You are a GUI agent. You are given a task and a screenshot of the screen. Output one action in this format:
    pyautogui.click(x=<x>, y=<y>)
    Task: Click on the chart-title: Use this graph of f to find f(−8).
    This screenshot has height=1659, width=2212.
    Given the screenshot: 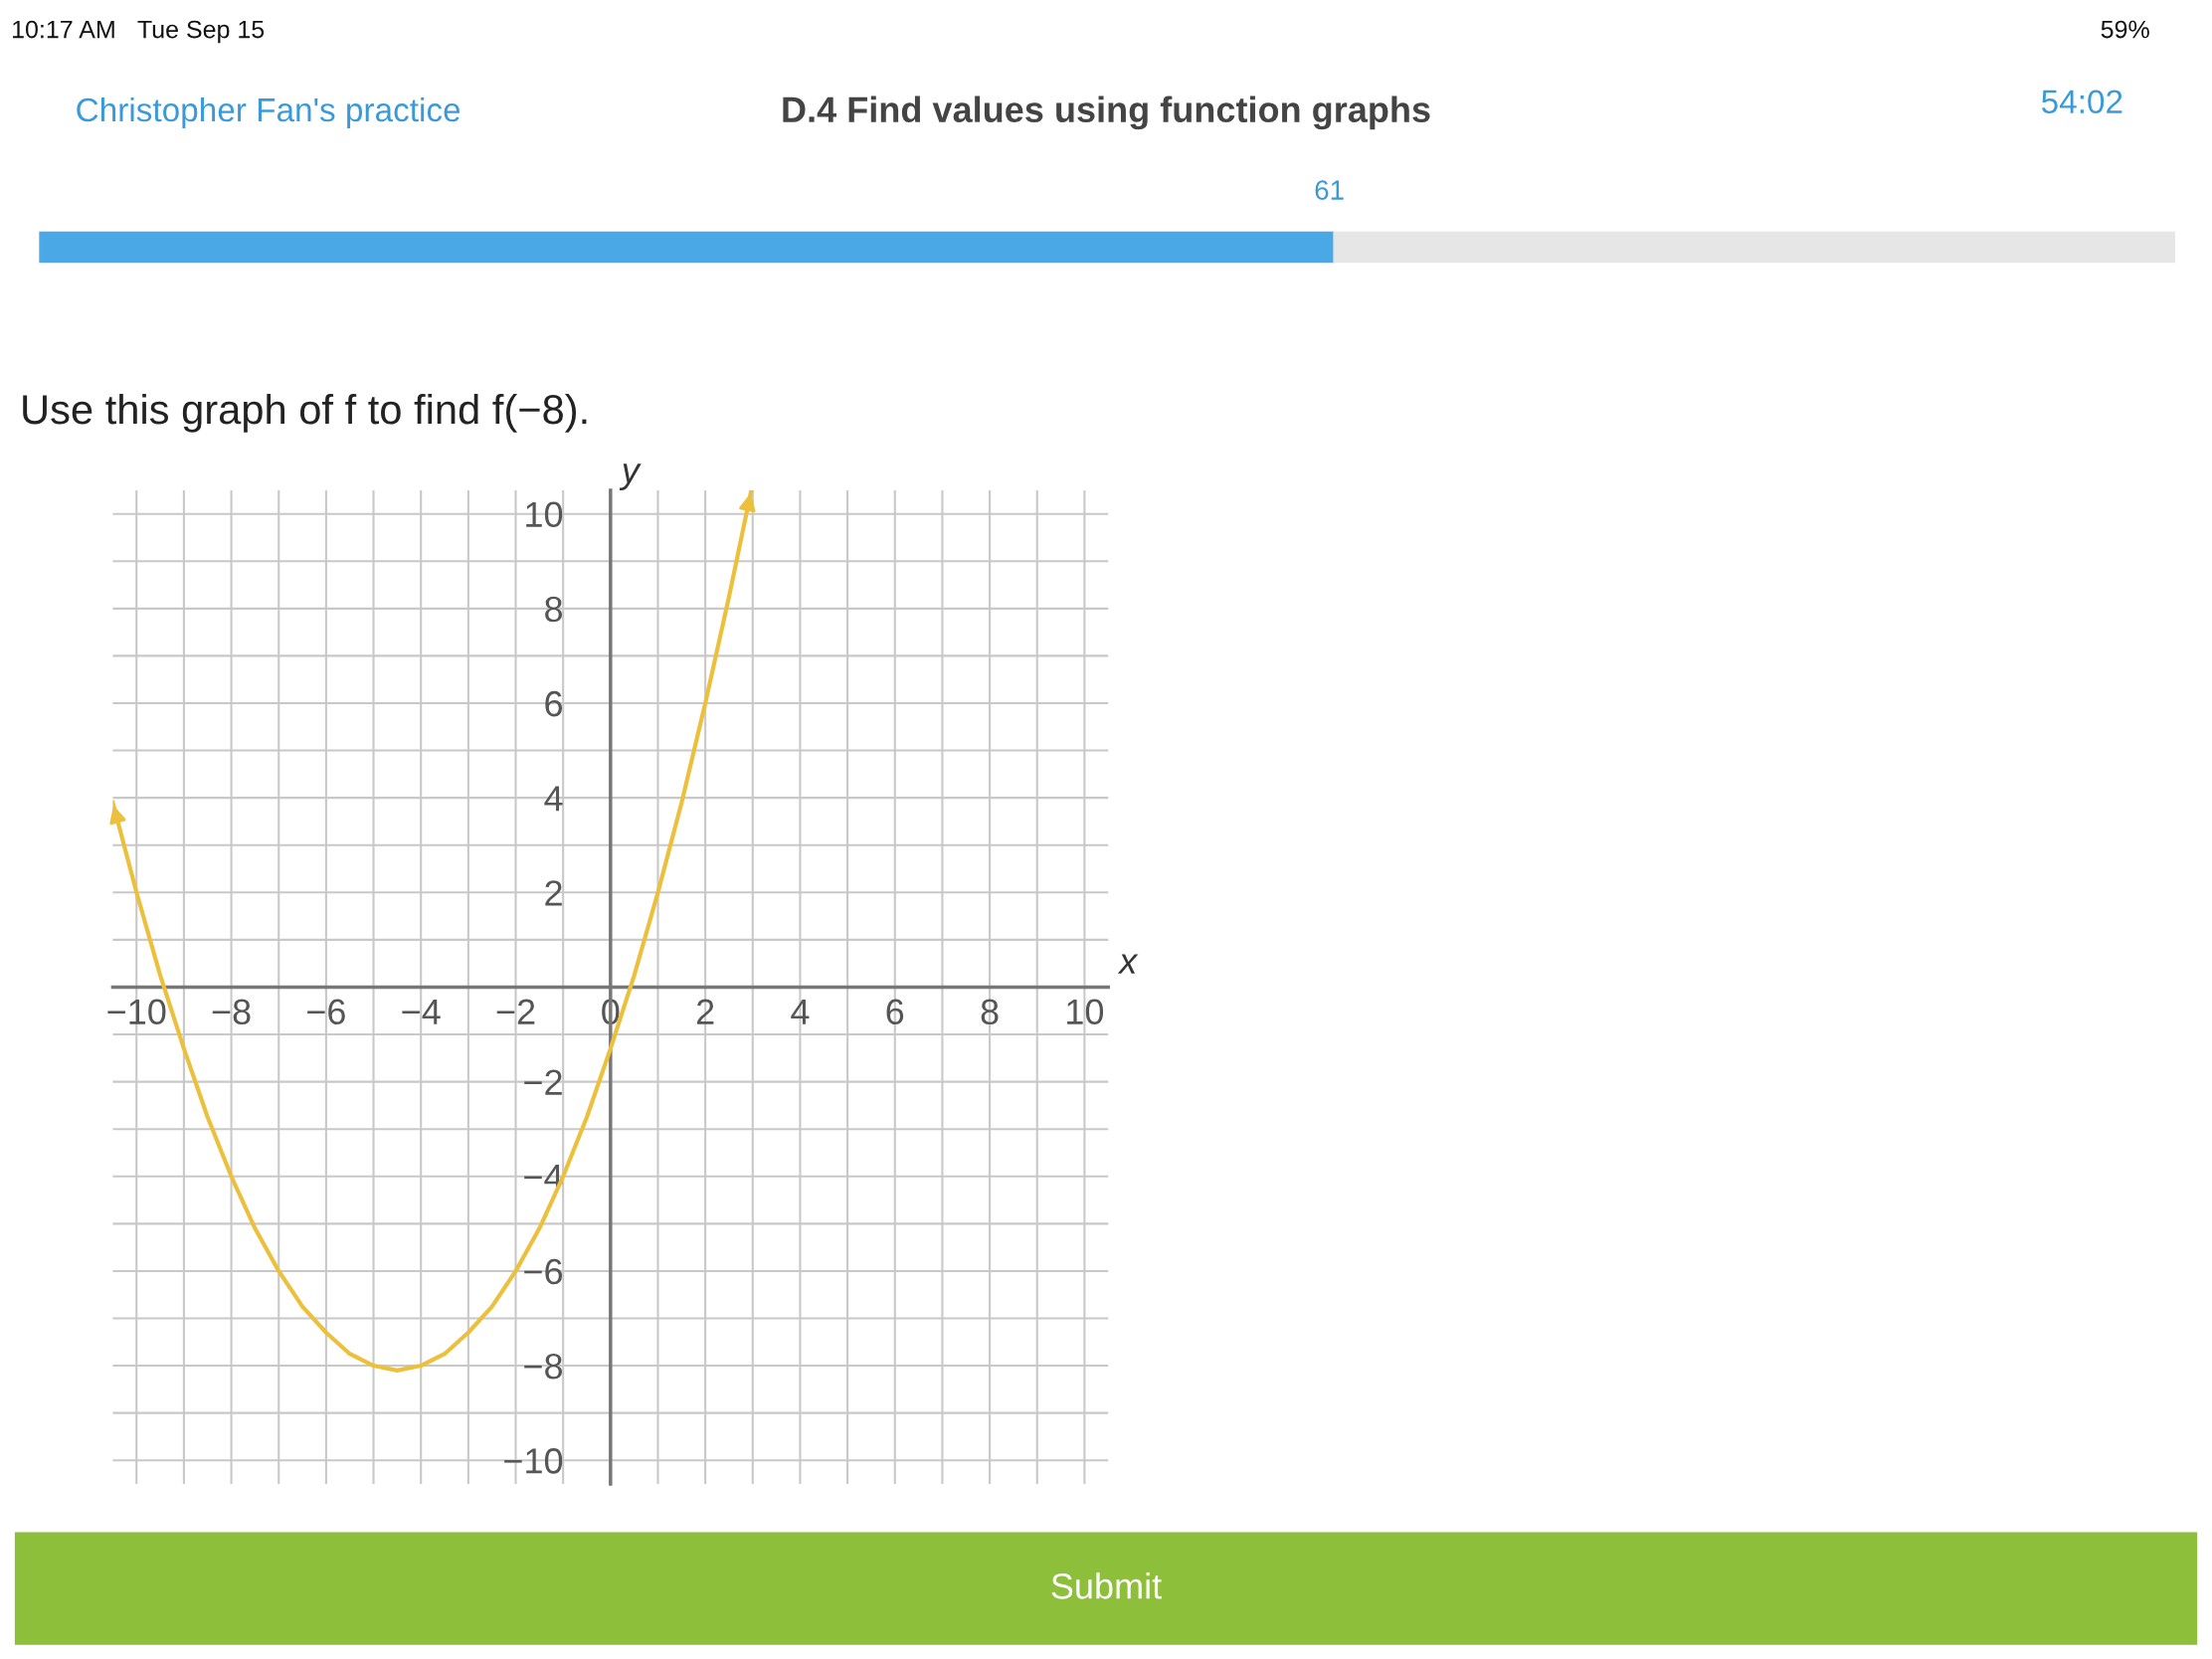 What is the action you would take?
    pyautogui.click(x=305, y=413)
    